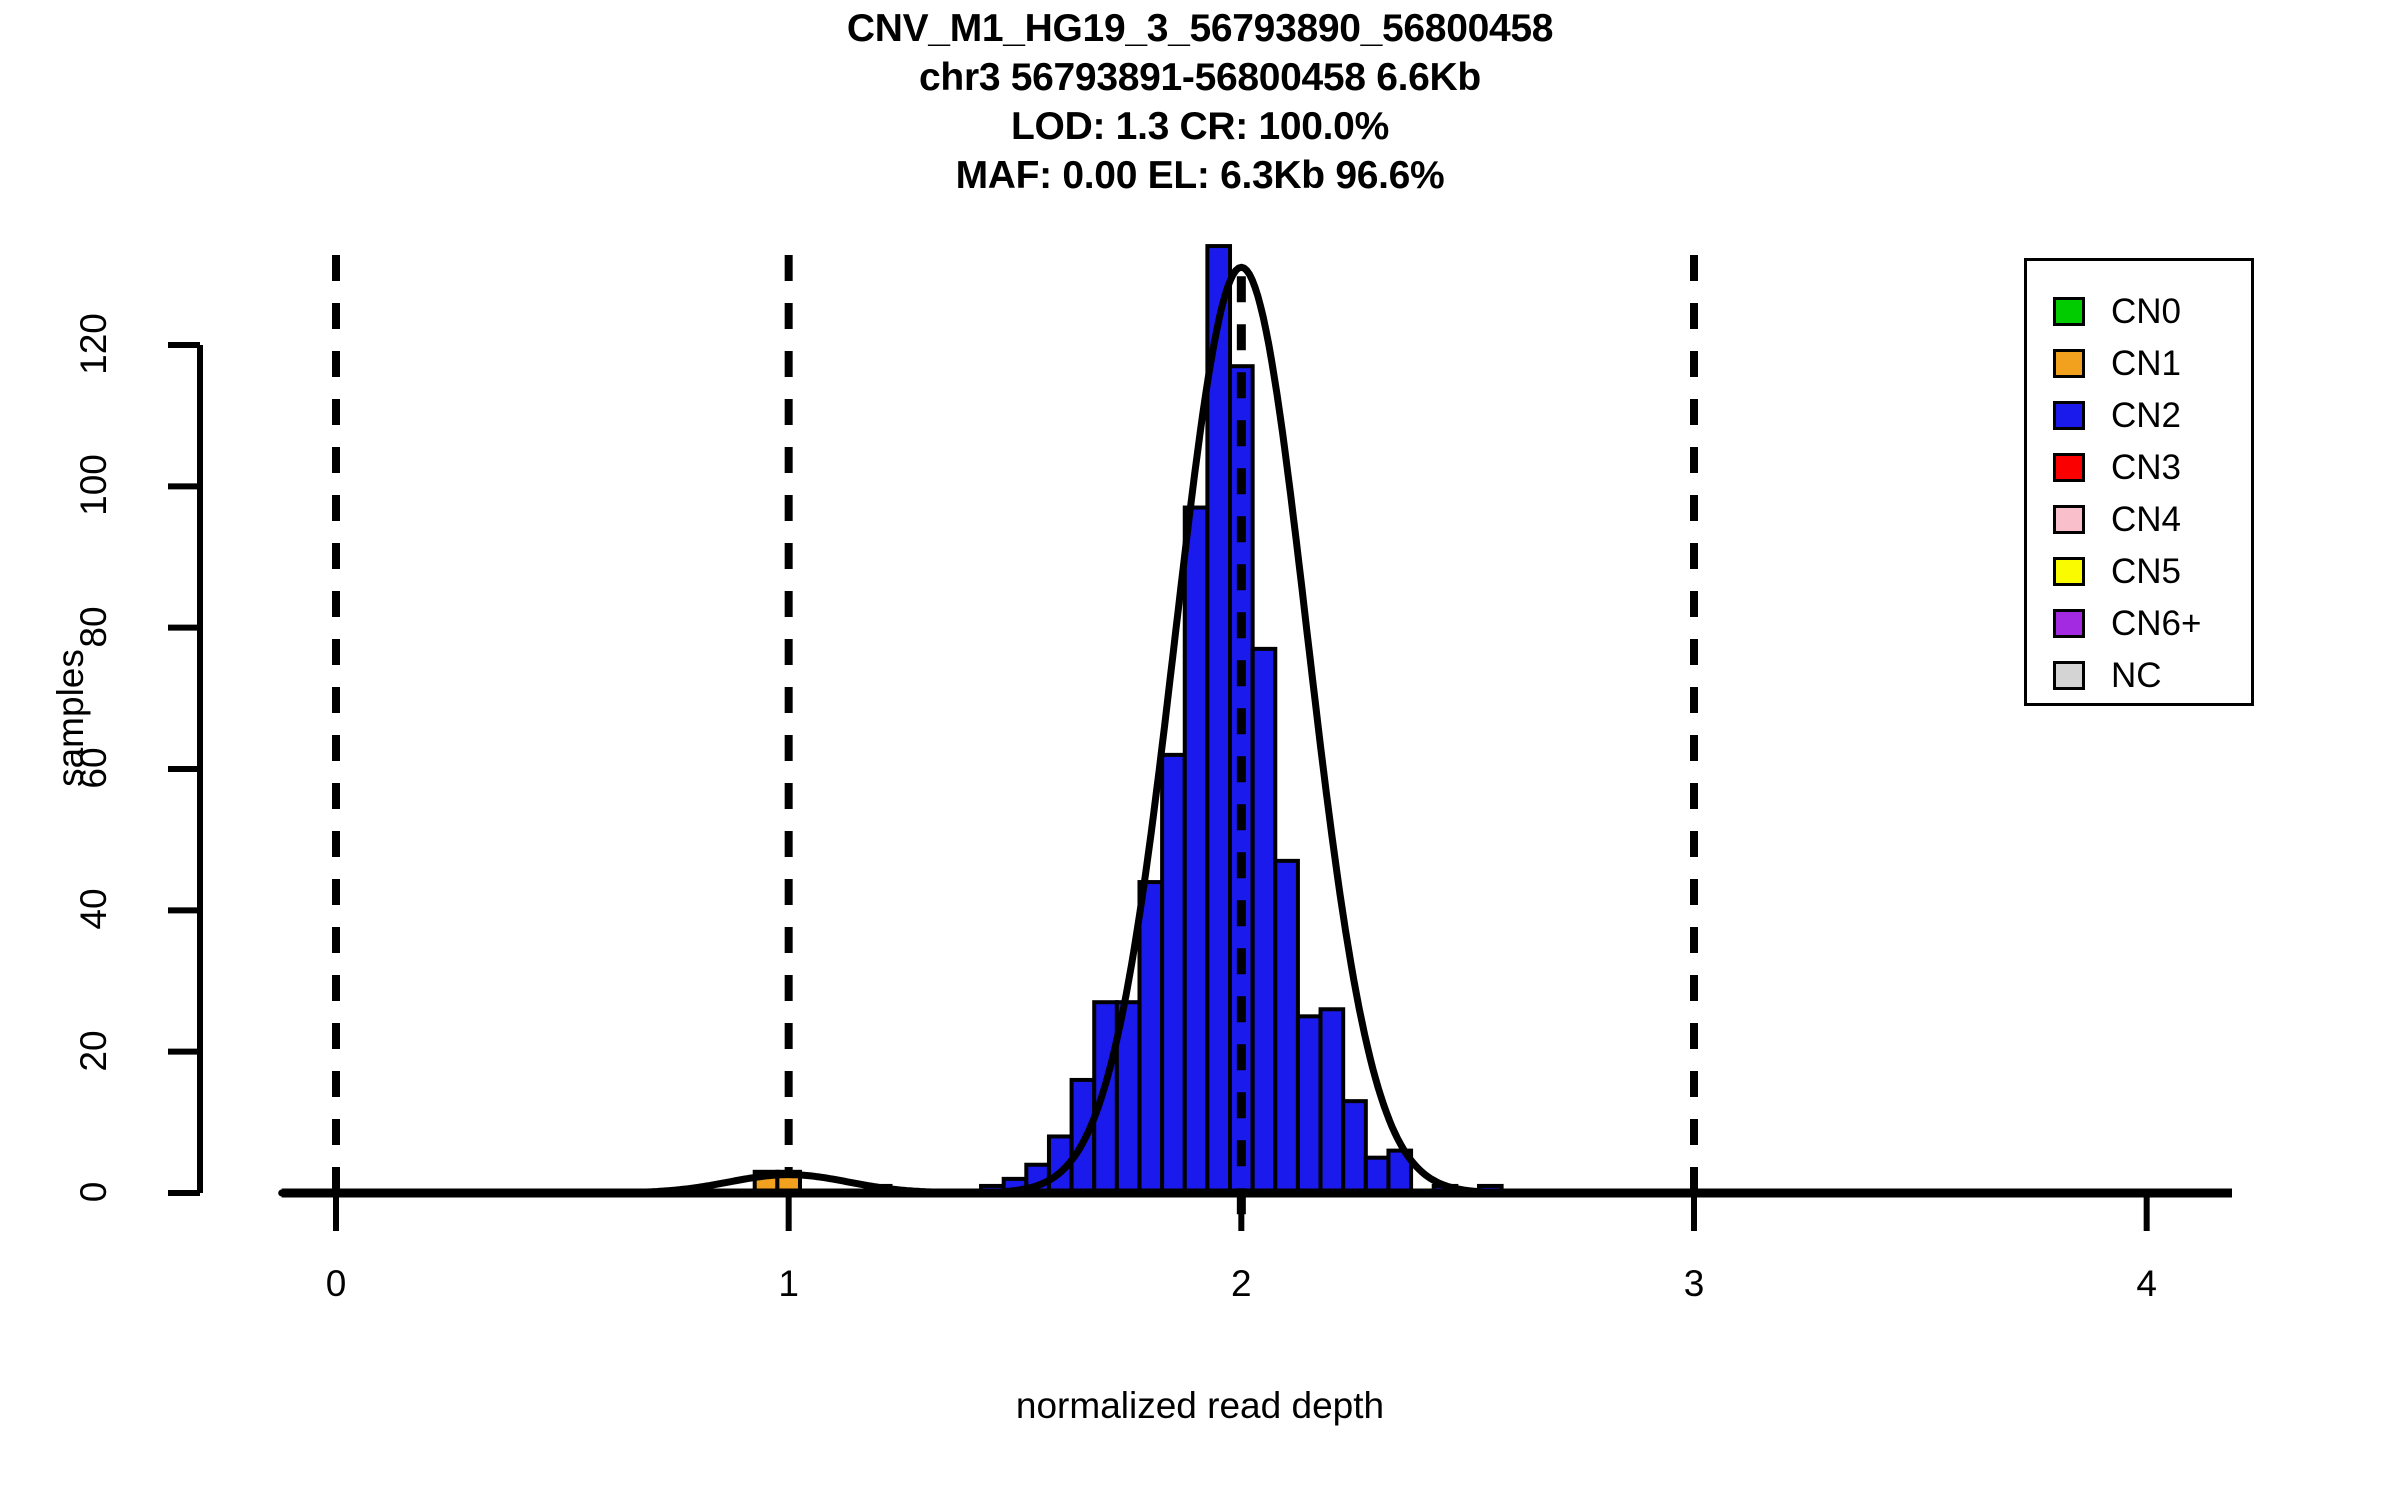 This screenshot has width=2400, height=1500. Describe the element at coordinates (1200, 1405) in the screenshot. I see `x-axis-title: normalized read depth` at that location.